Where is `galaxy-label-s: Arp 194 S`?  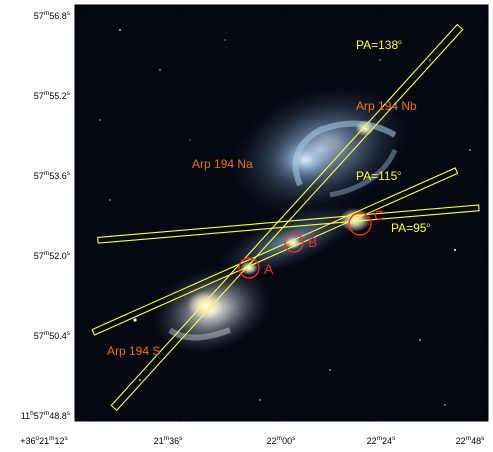 galaxy-label-s: Arp 194 S is located at coordinates (133, 351).